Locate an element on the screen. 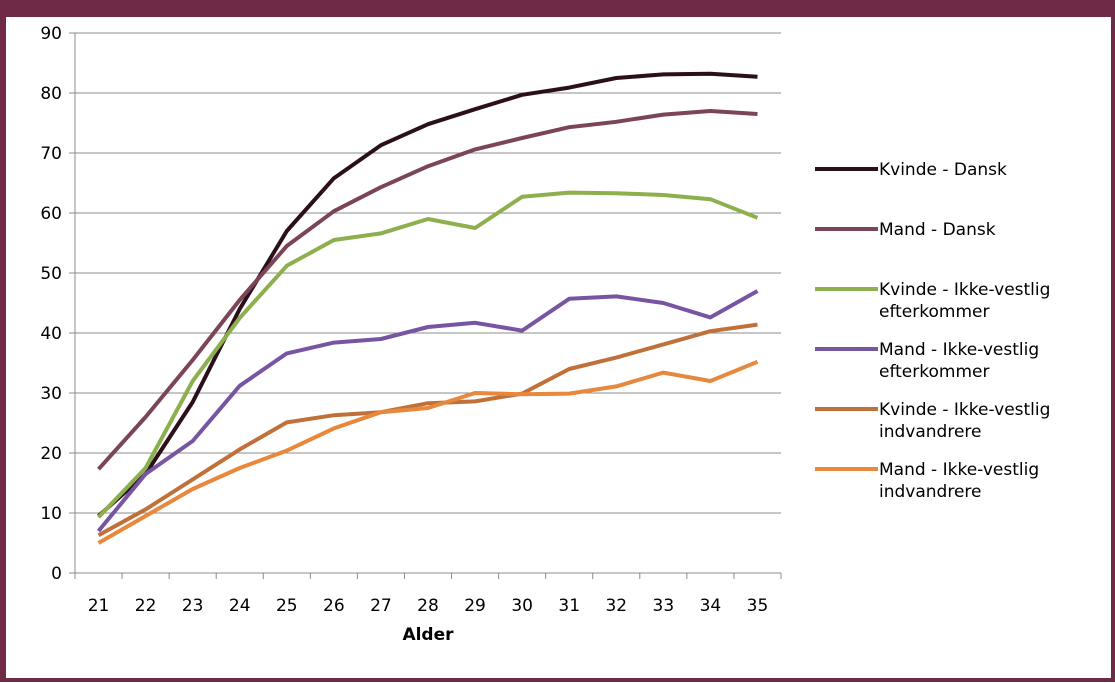 The image size is (1115, 683). y-tick-label: 40 is located at coordinates (51, 334).